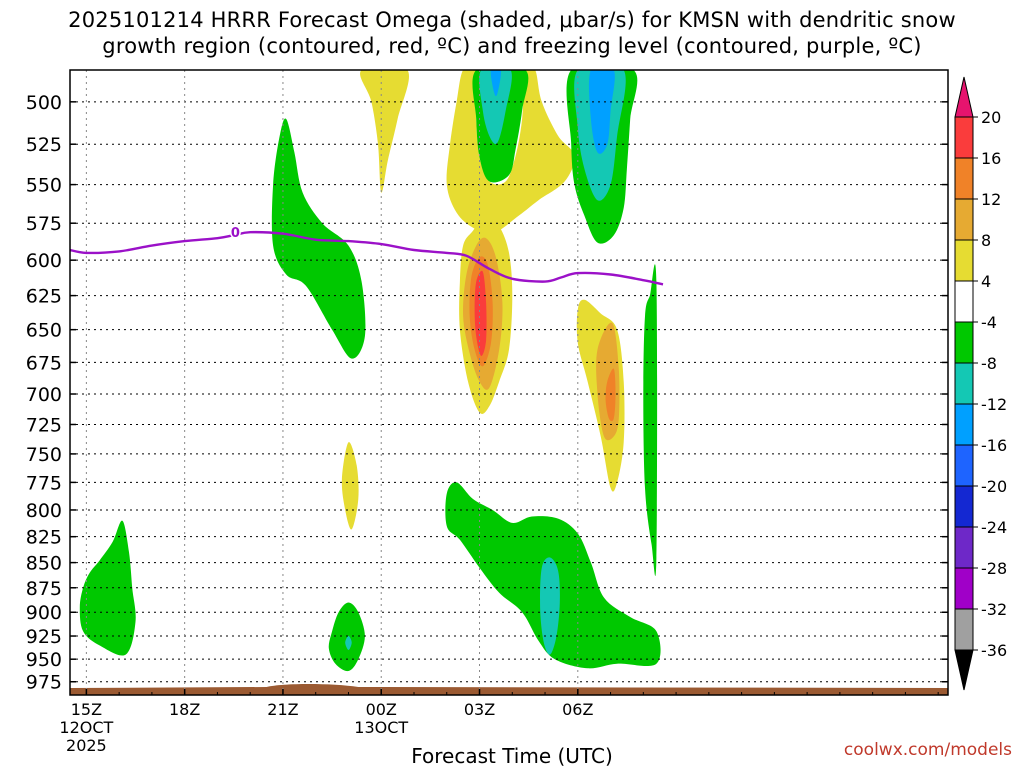  Describe the element at coordinates (479, 709) in the screenshot. I see `x-tick-label-03Z: 03Z` at that location.